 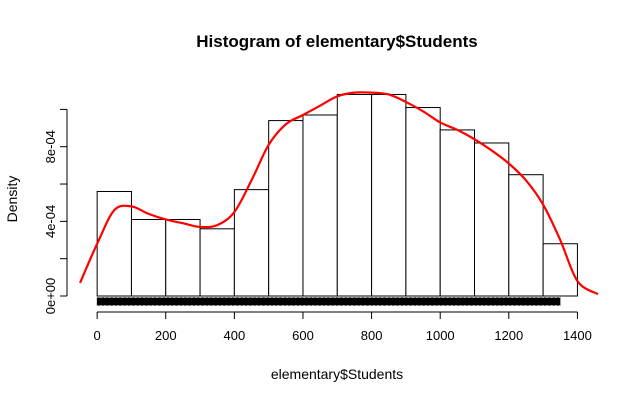 I want to click on x-tick-label: 1200, so click(x=508, y=335).